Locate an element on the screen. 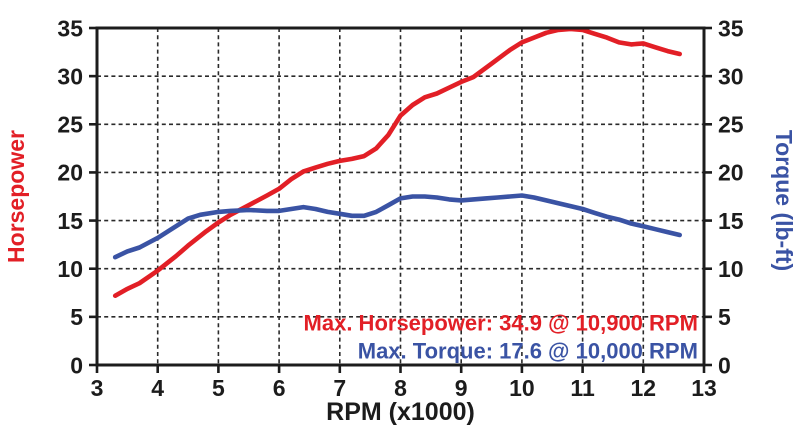 The height and width of the screenshot is (444, 800). left-axis-title: Horsepower is located at coordinates (16, 196).